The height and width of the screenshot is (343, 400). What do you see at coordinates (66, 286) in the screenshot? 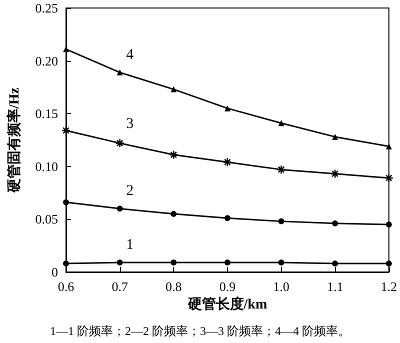
I see `x-tick-label: 0.6` at bounding box center [66, 286].